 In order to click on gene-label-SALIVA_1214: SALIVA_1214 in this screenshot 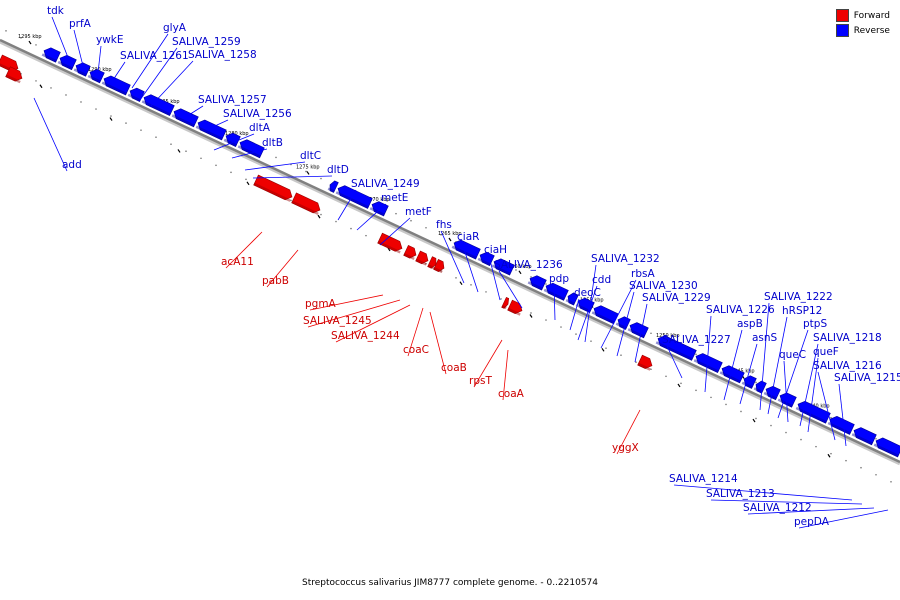, I will do `click(703, 479)`.